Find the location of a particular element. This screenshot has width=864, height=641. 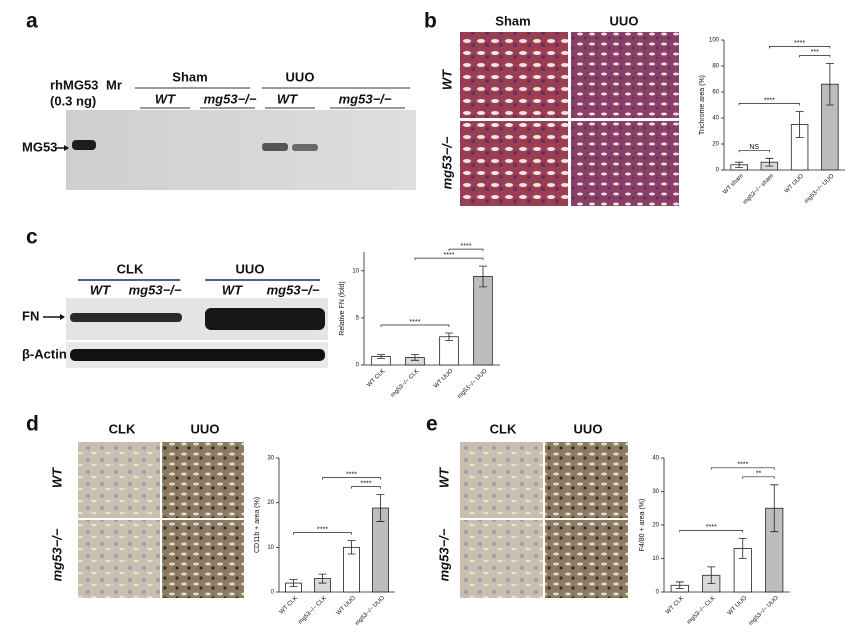

y-tick-label: 100 is located at coordinates (714, 41).